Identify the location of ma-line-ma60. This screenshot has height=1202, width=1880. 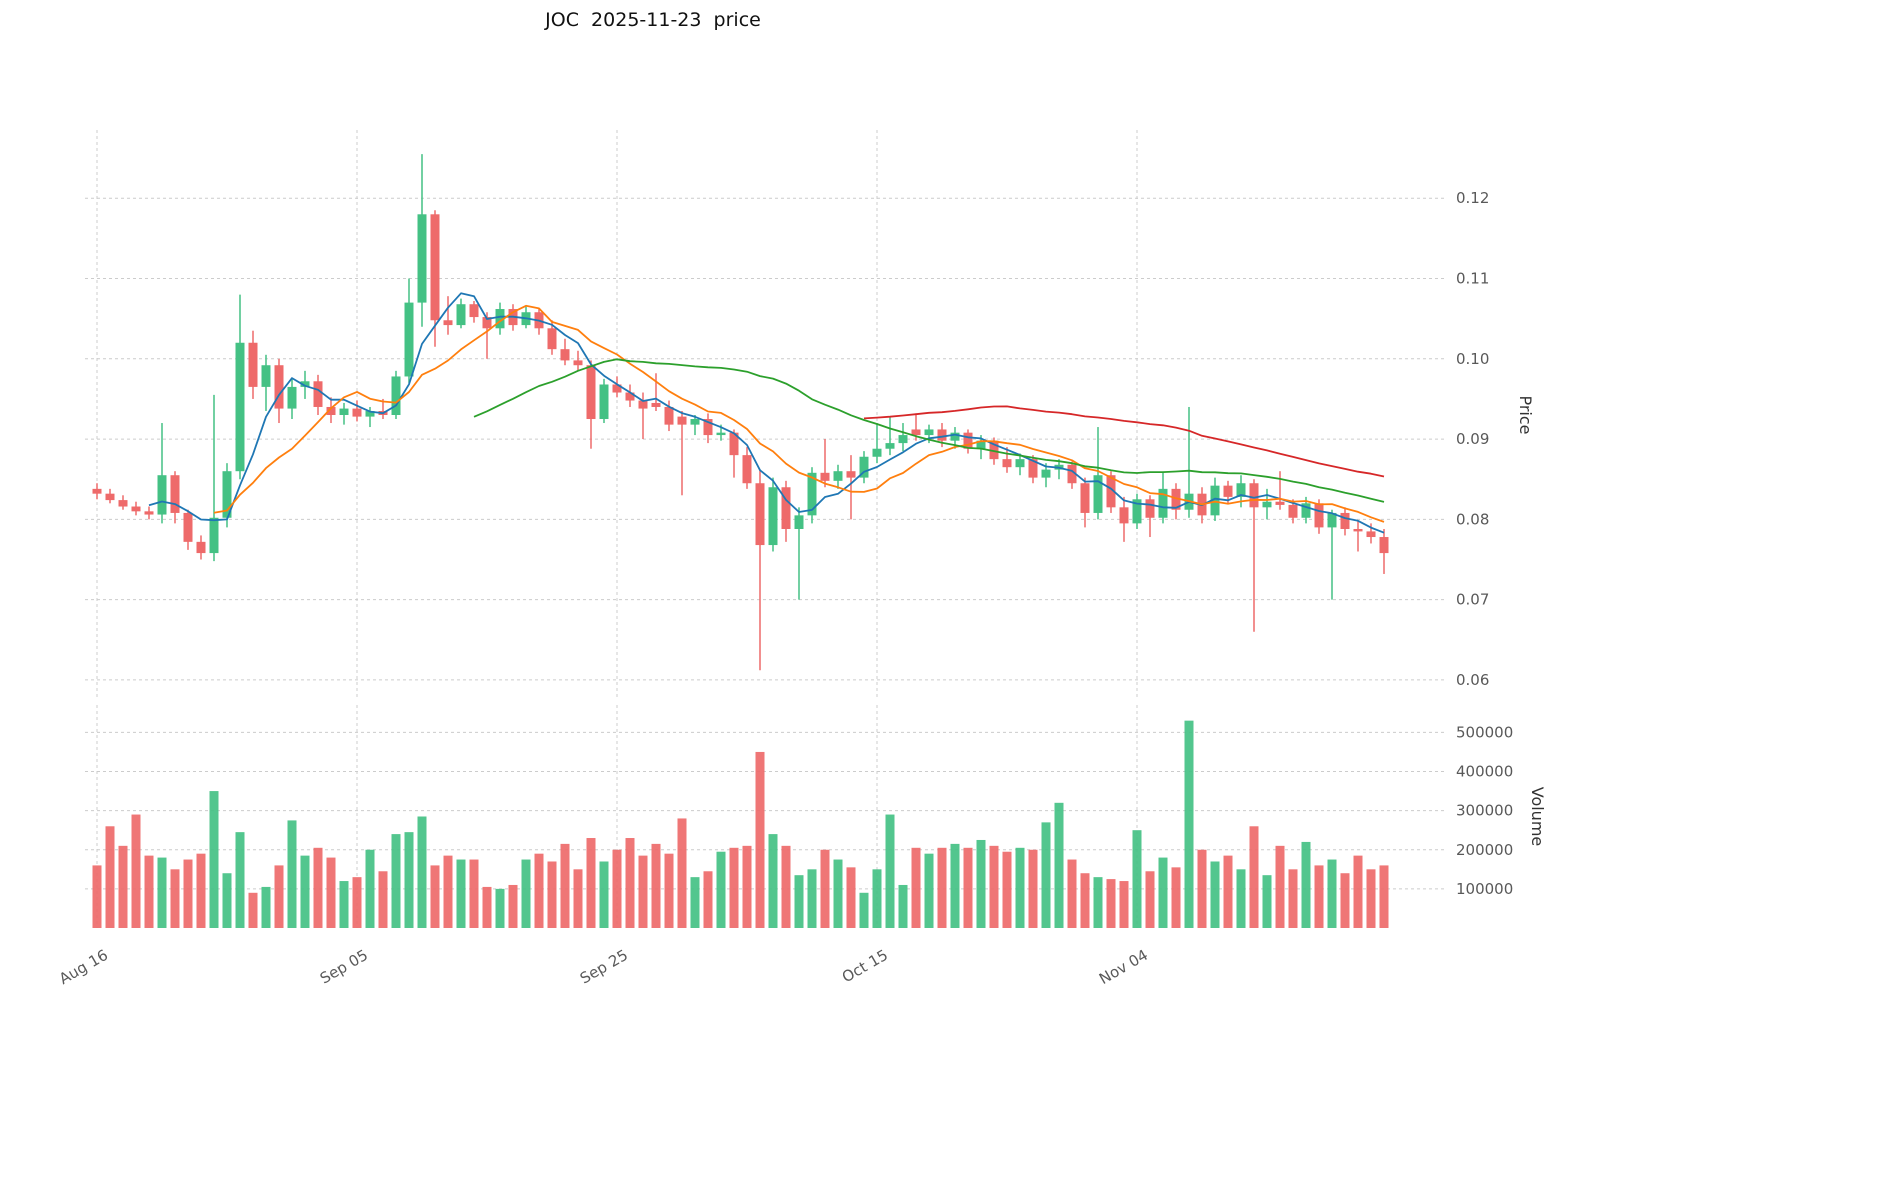
(1124, 441).